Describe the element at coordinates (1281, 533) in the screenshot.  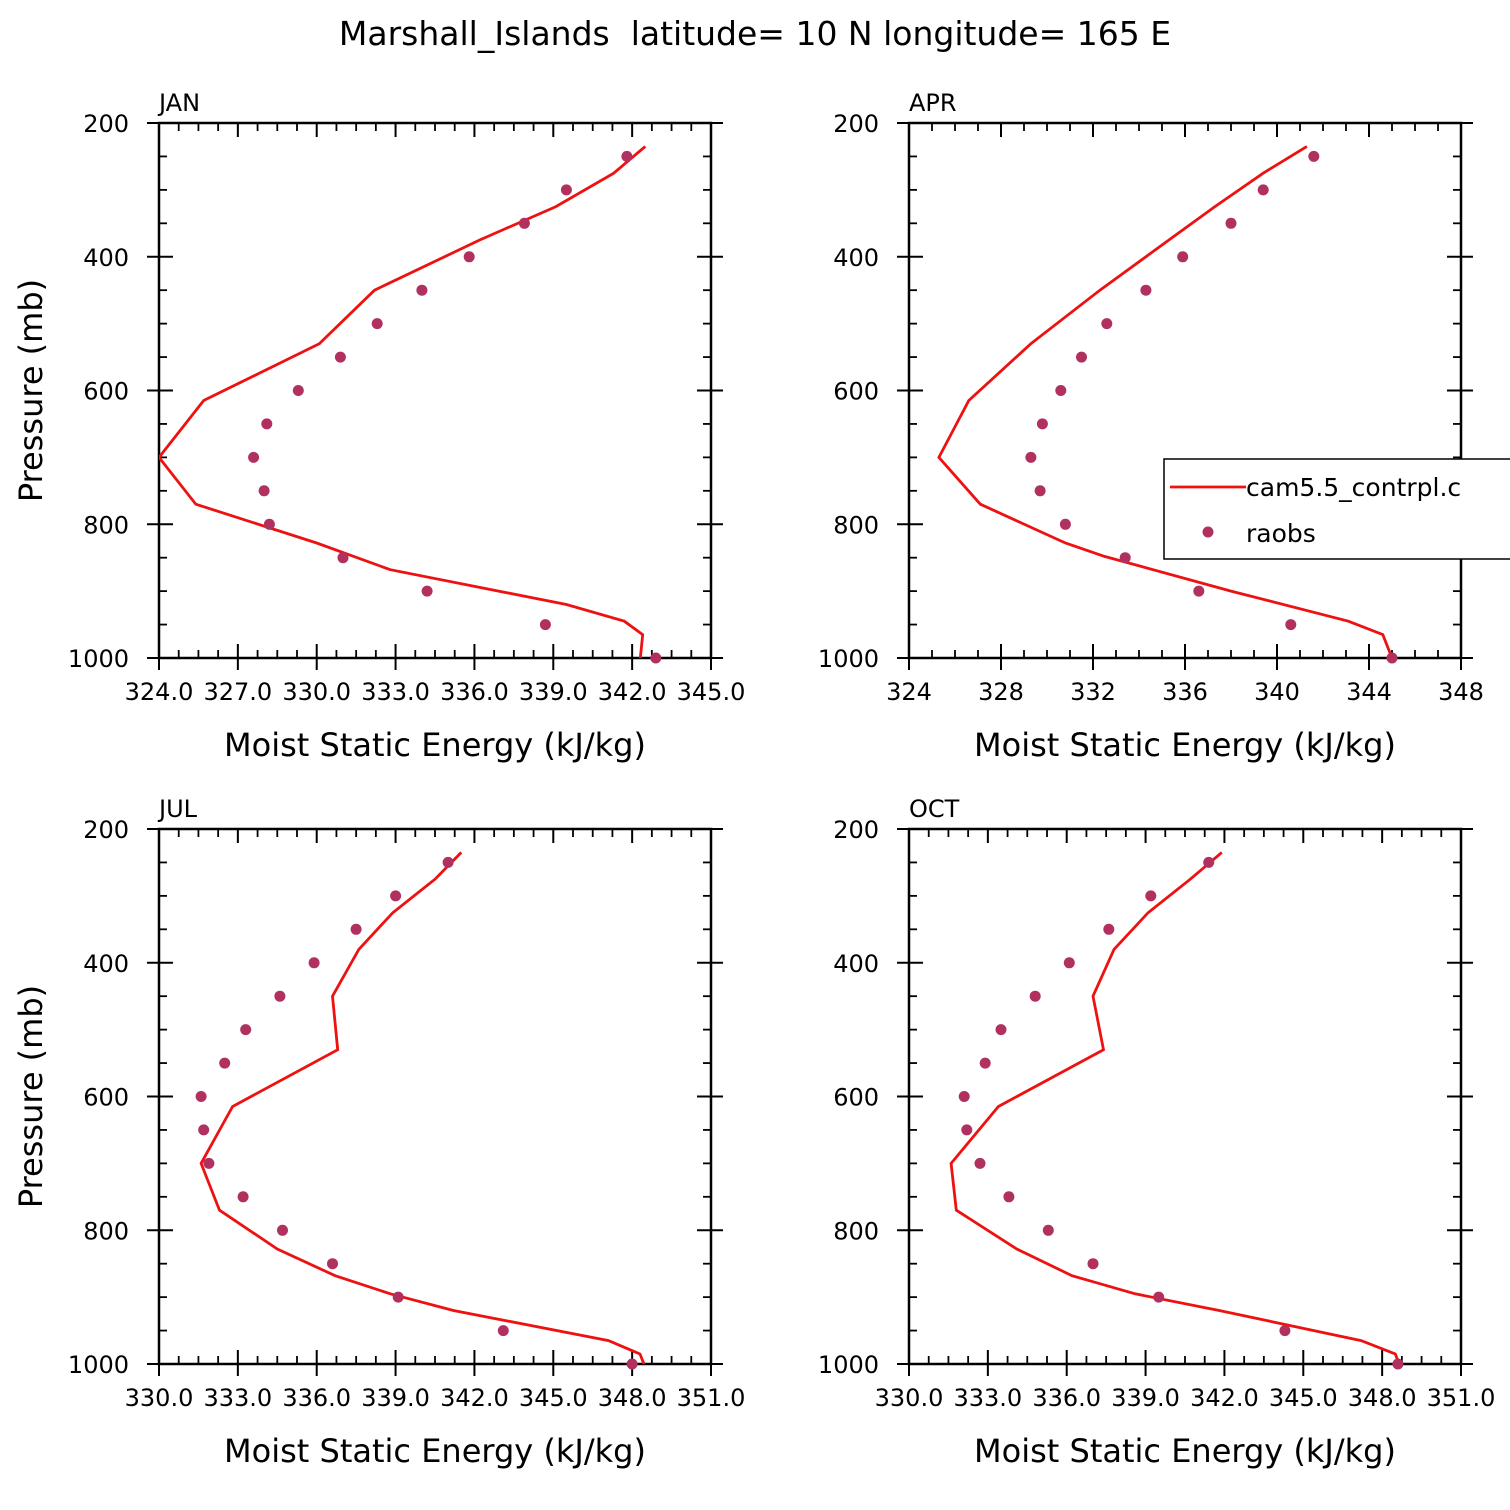
I see `legend-obs-label: raobs` at that location.